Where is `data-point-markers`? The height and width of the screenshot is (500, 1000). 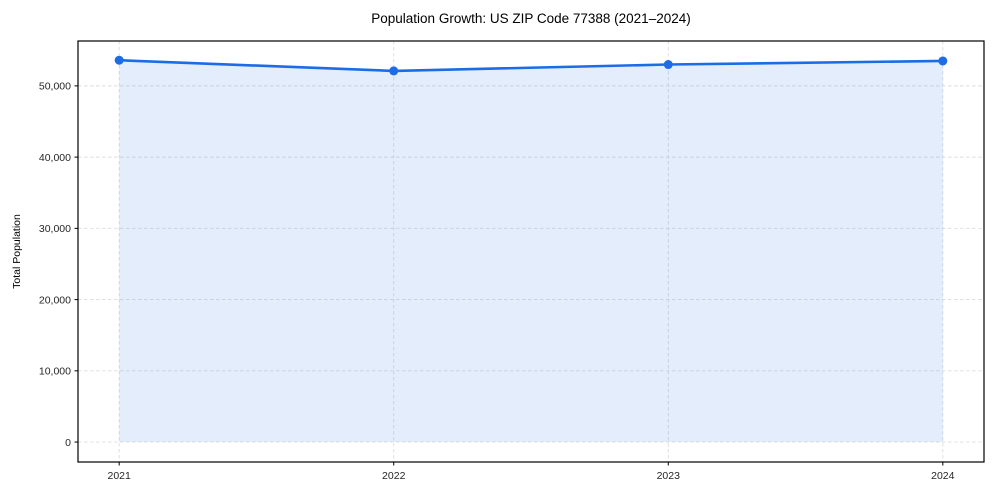
data-point-markers is located at coordinates (531, 65).